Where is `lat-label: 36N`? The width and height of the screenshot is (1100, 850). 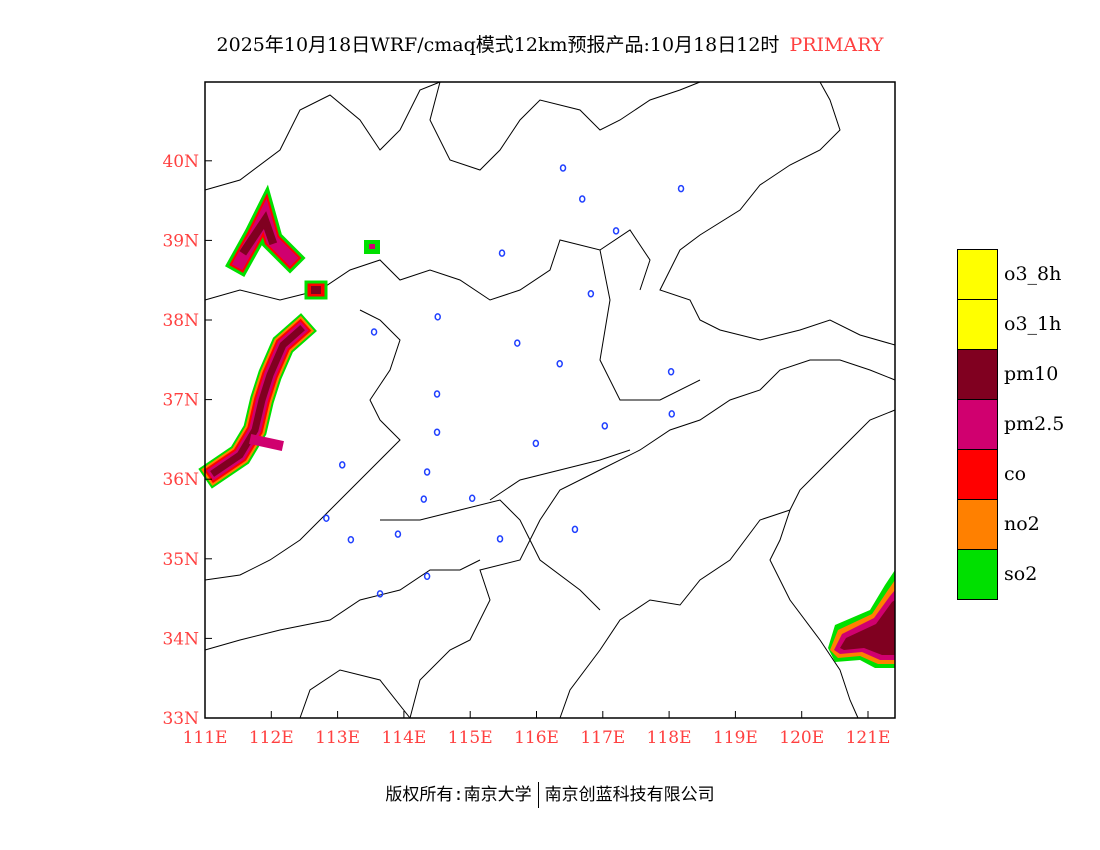 lat-label: 36N is located at coordinates (180, 480).